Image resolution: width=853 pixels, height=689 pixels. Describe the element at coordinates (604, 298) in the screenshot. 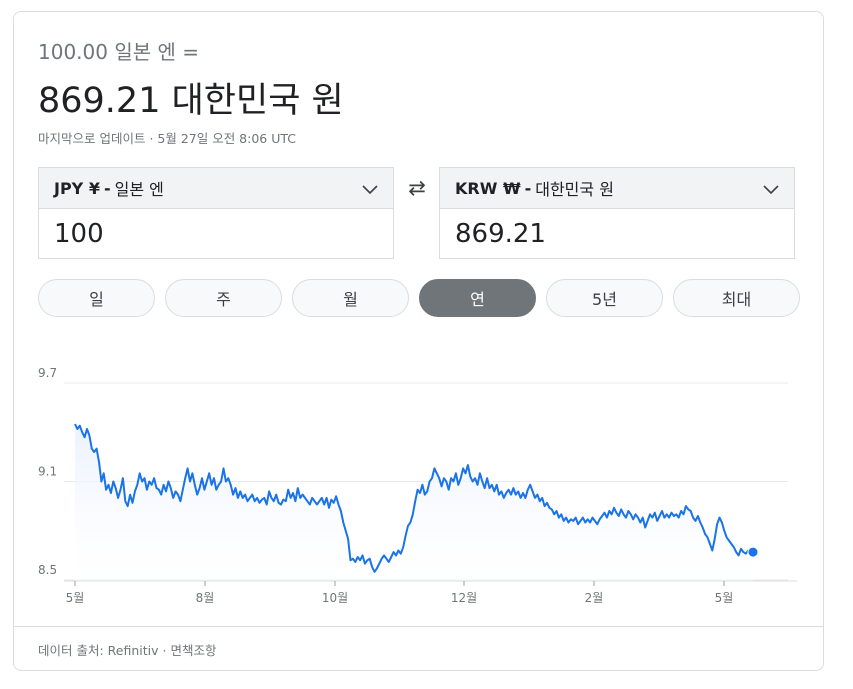

I see `tab-5-years: 5년` at that location.